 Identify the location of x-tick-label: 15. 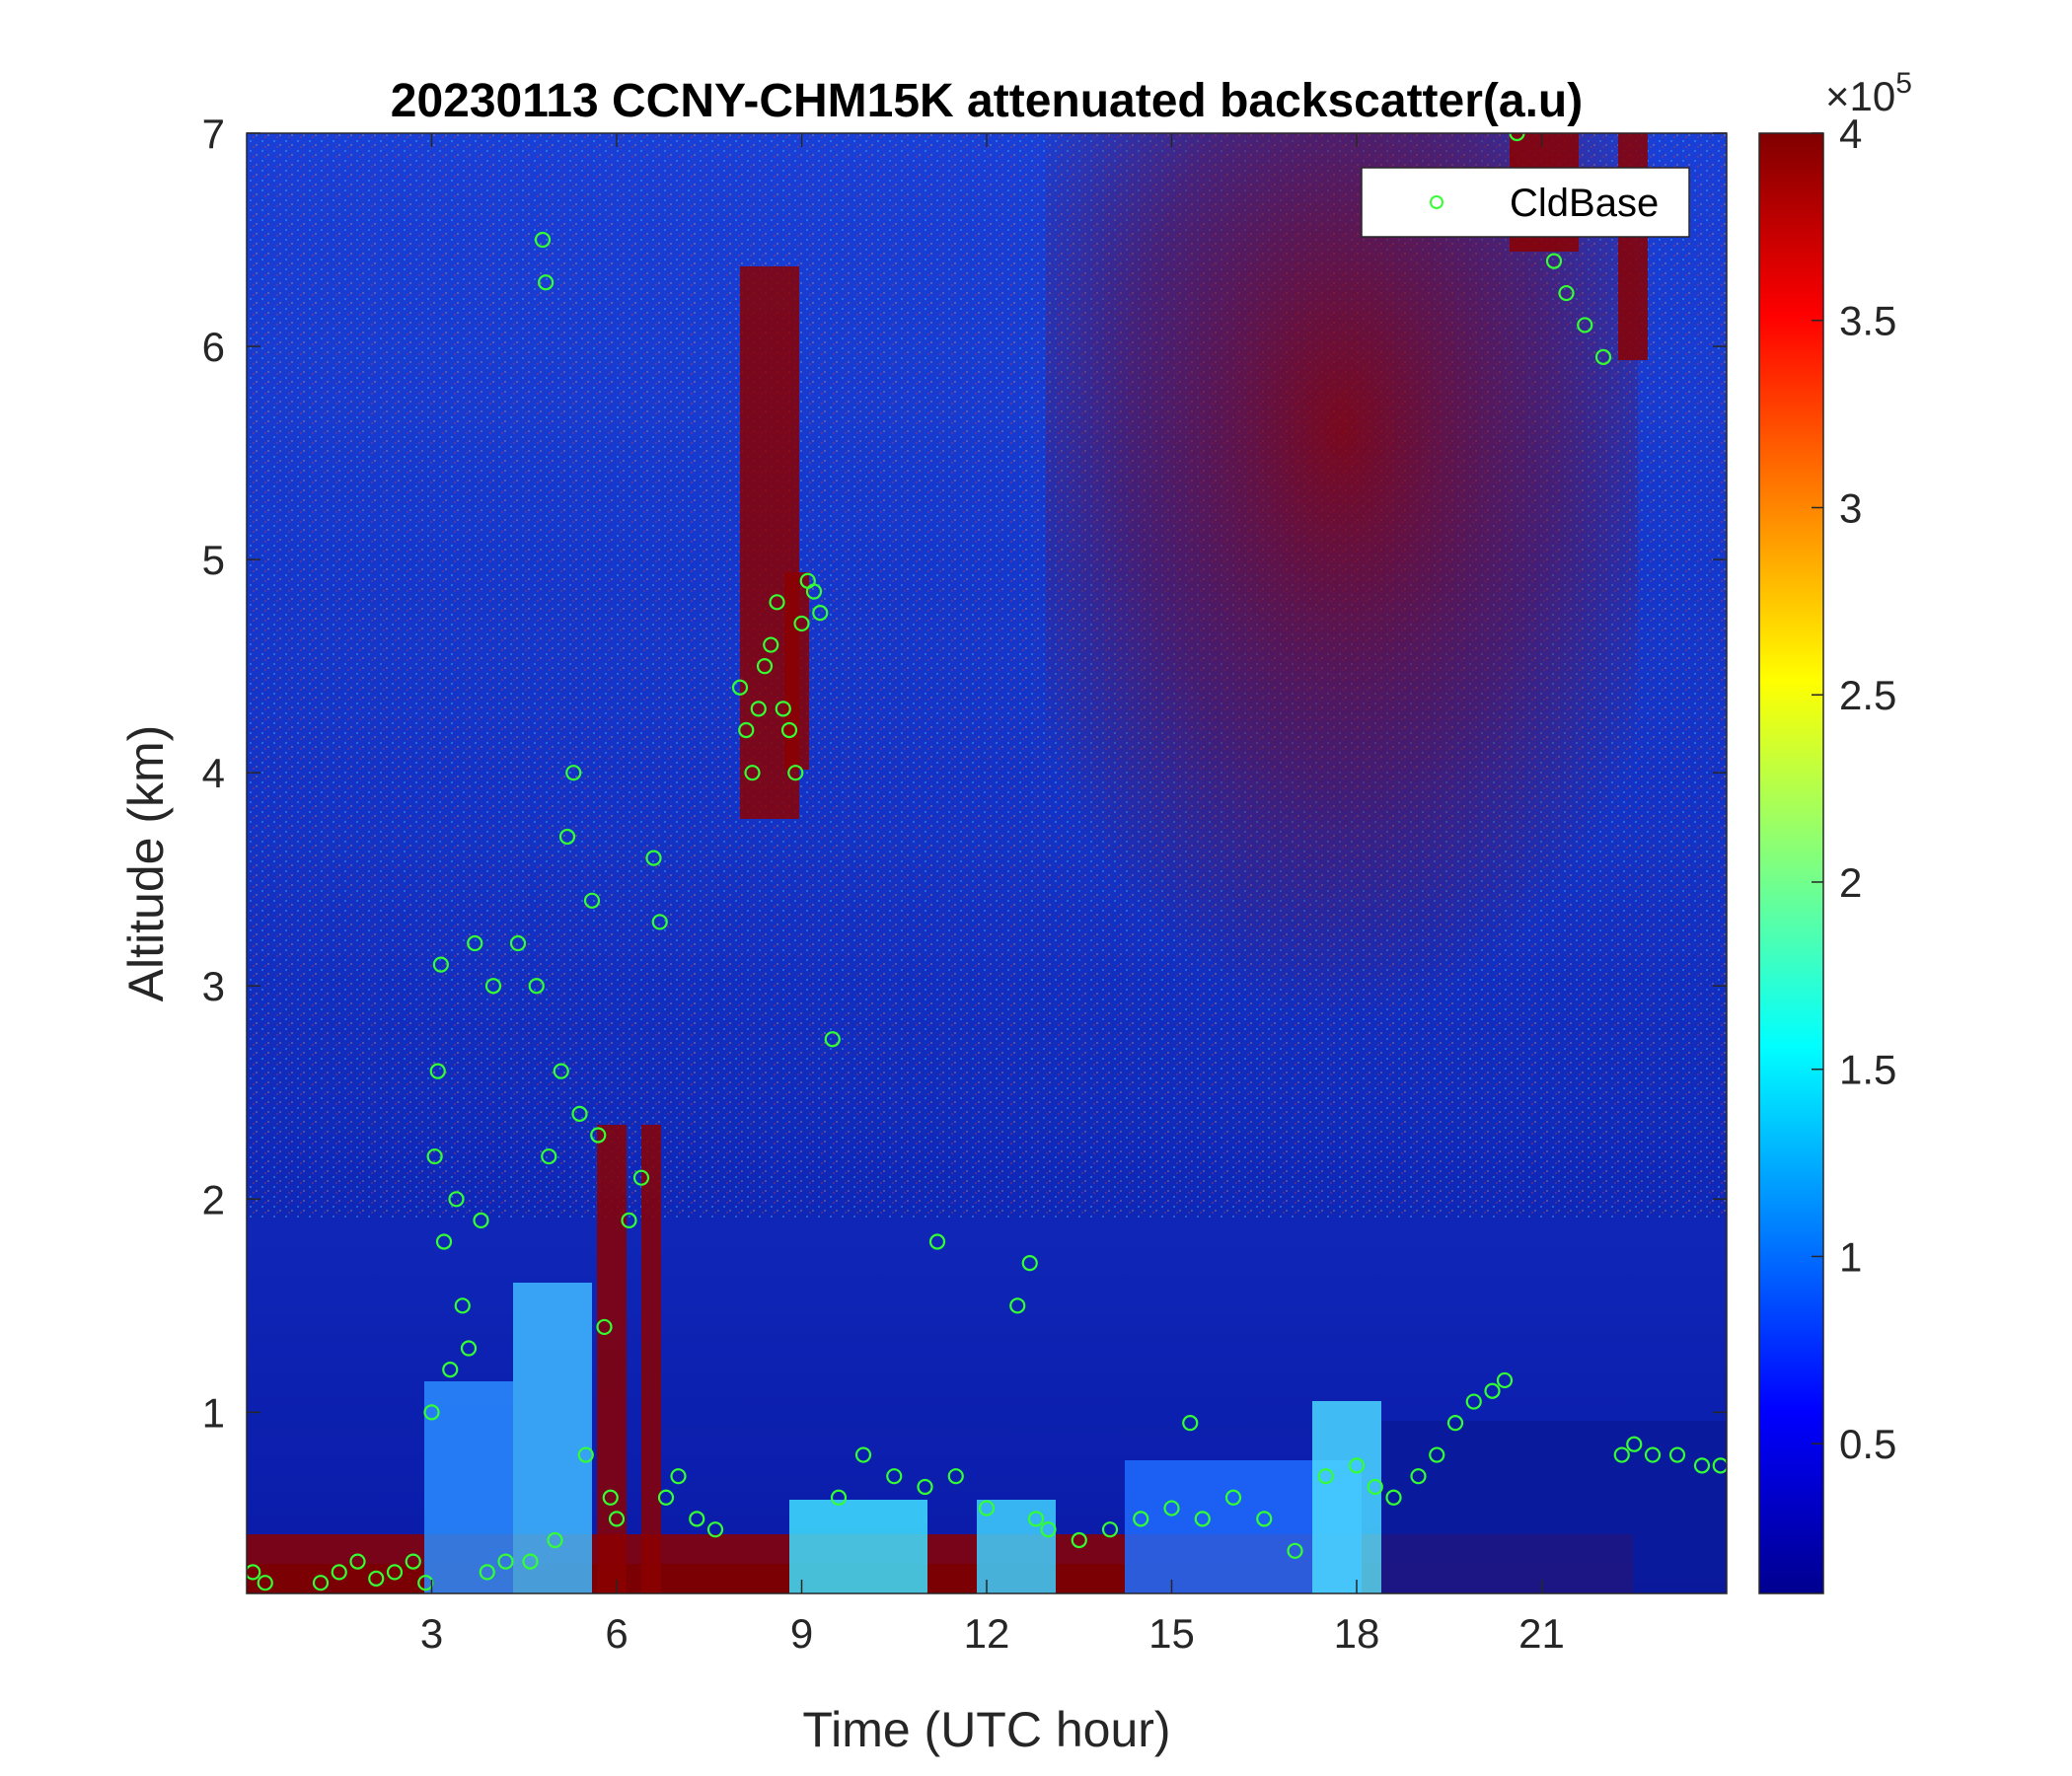
(1172, 1633).